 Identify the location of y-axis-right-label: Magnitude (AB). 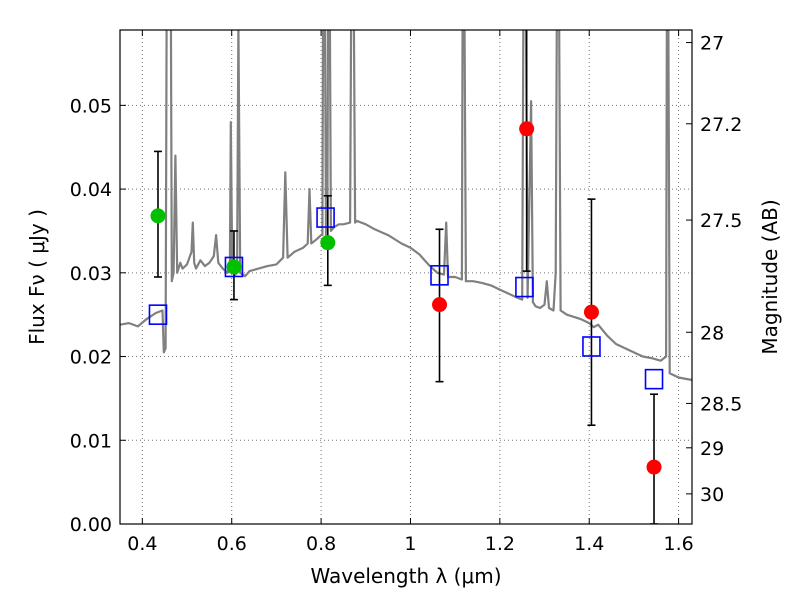
(770, 276).